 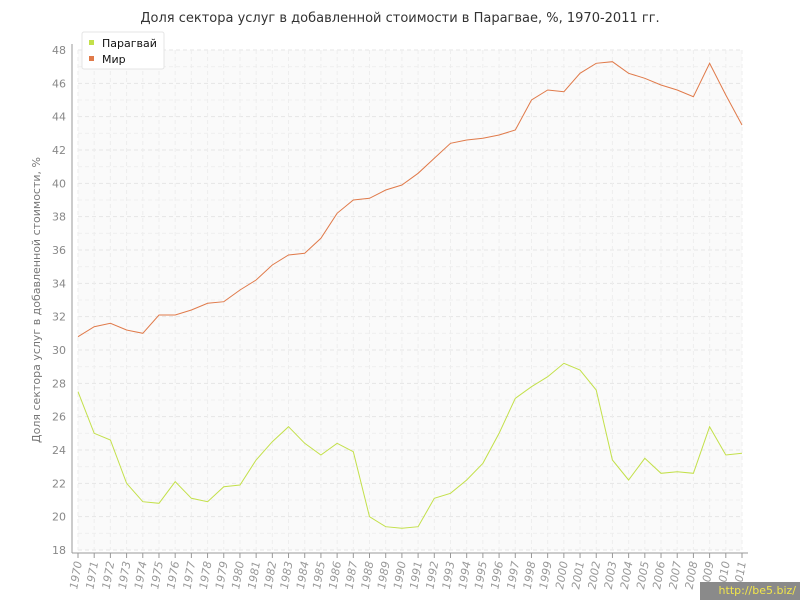 I want to click on x-tick-label: 2003, so click(x=611, y=575).